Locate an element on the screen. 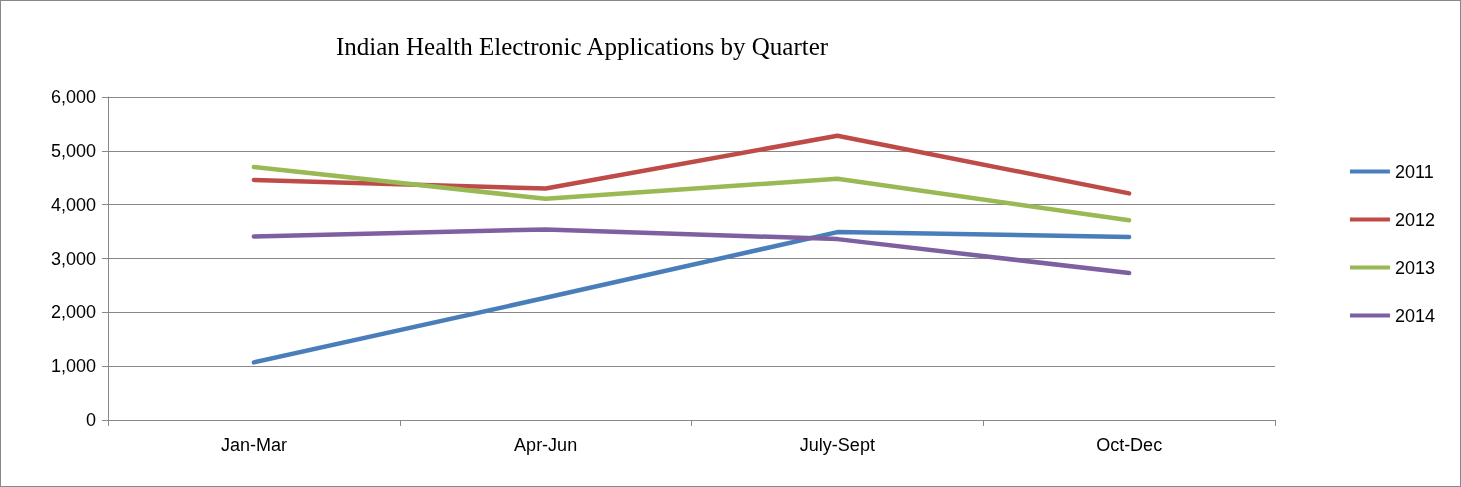 This screenshot has height=487, width=1461. x-tick-label: July-Sept is located at coordinates (837, 445).